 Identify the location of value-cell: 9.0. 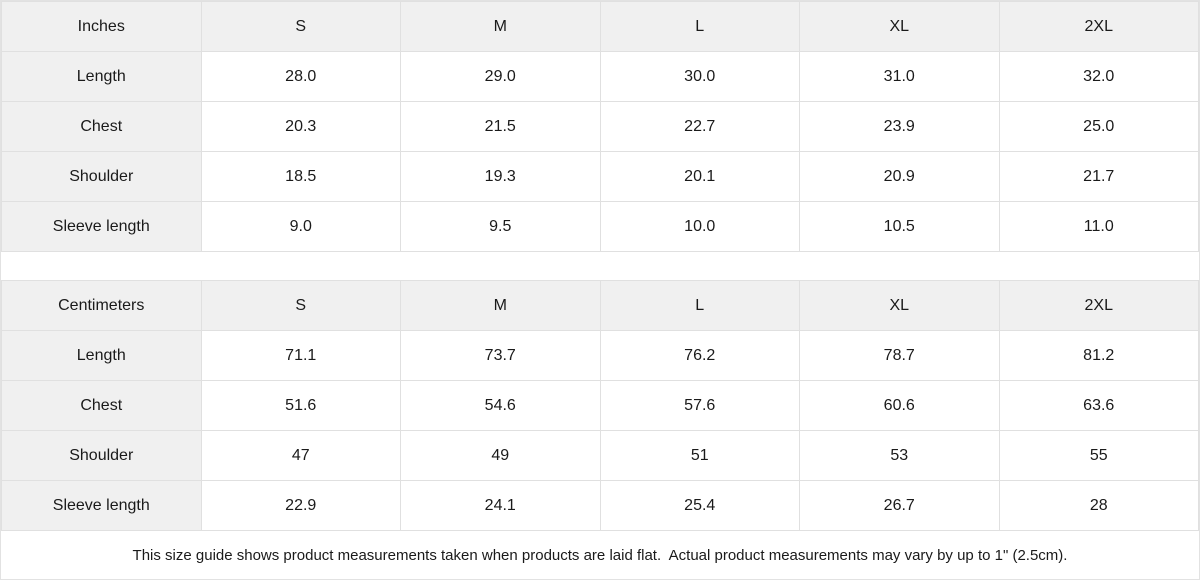
(300, 226).